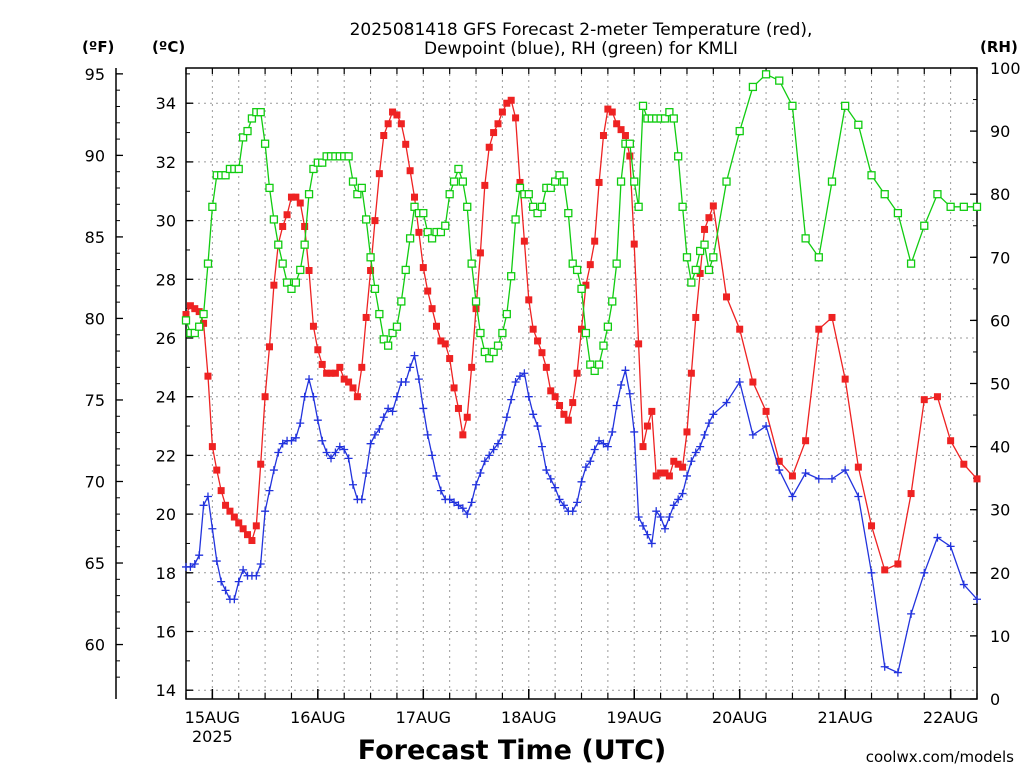 This screenshot has width=1024, height=768. What do you see at coordinates (423, 717) in the screenshot?
I see `x-tick-label: 17AUG` at bounding box center [423, 717].